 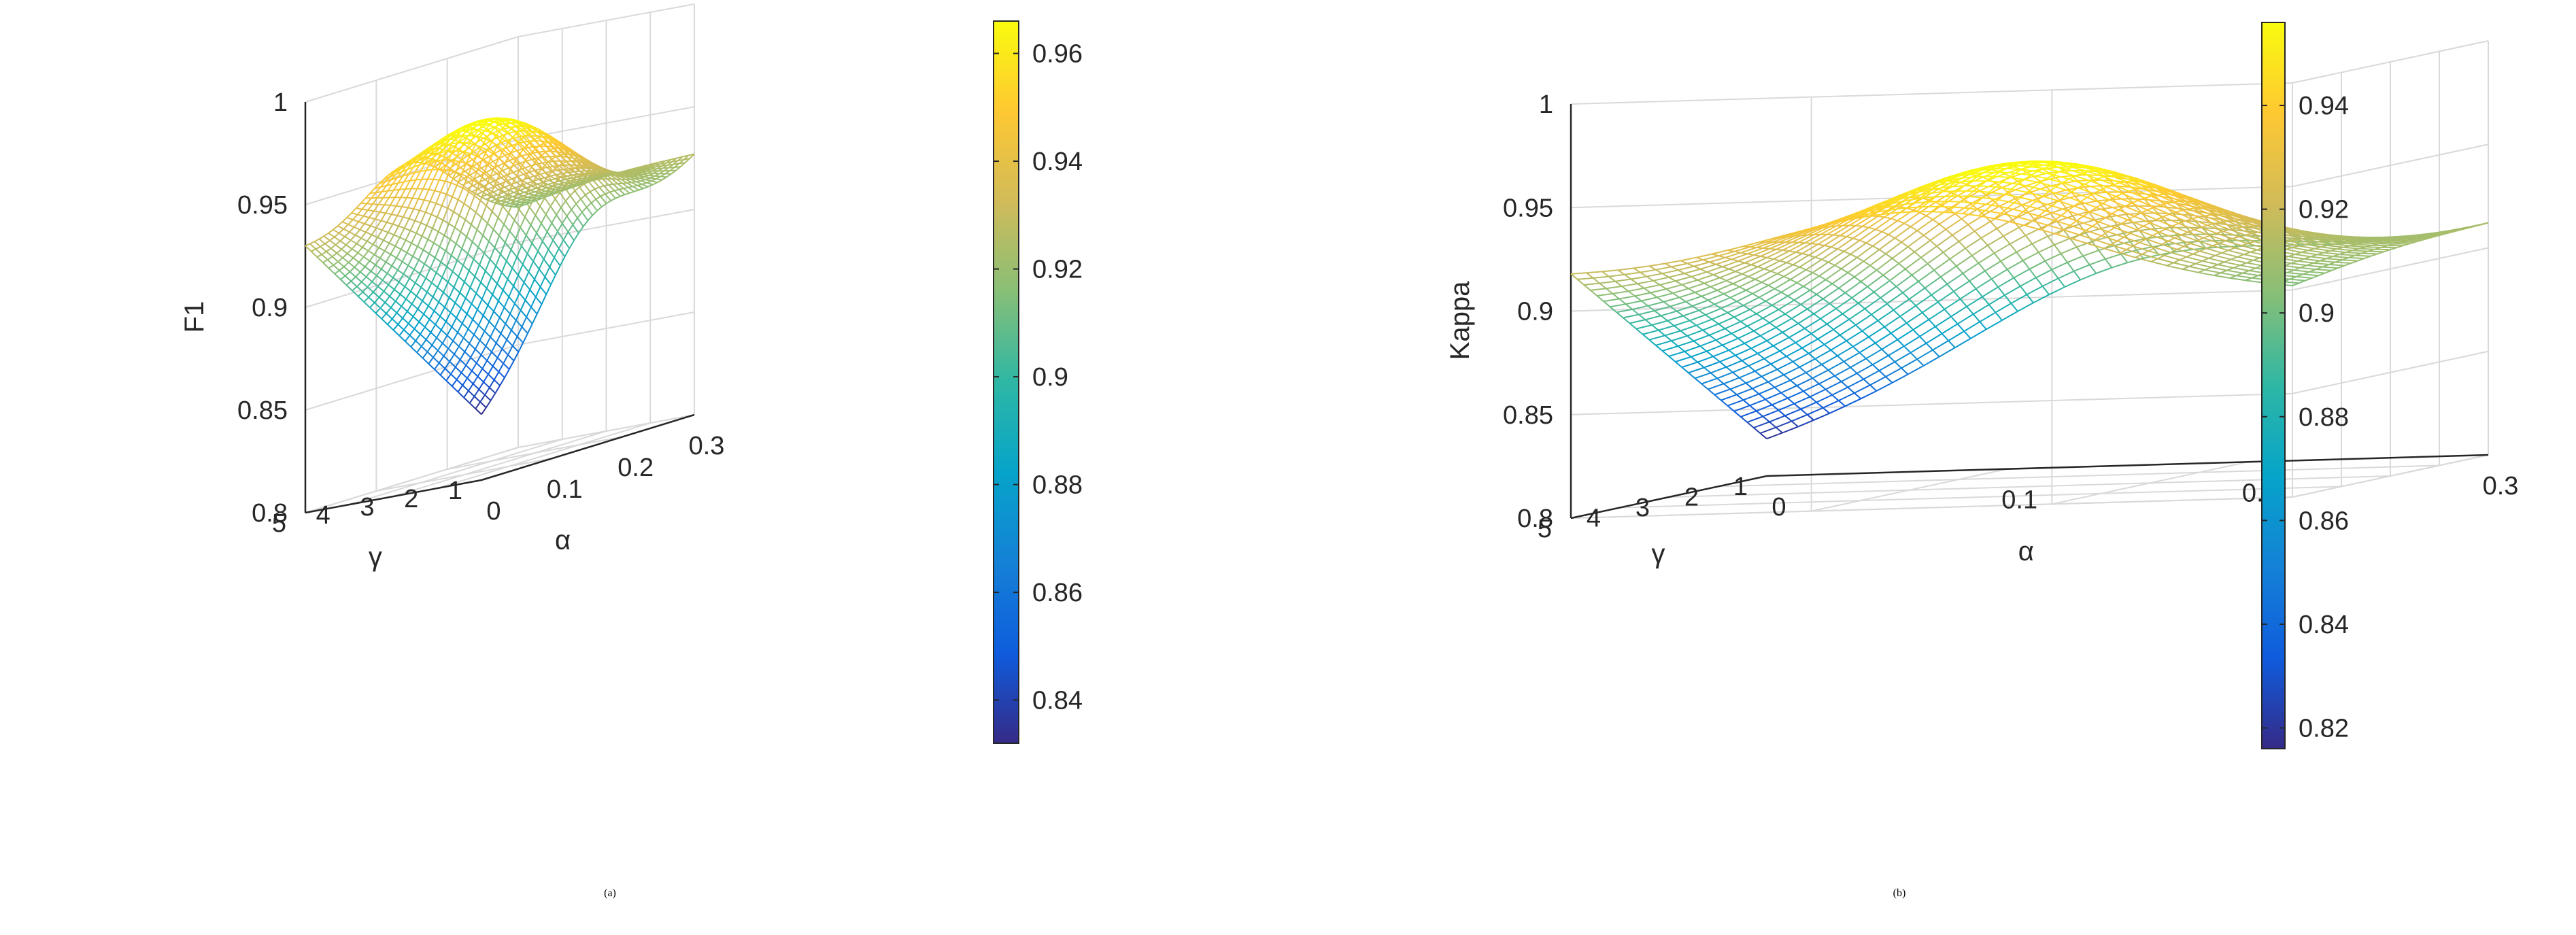 I want to click on axes, so click(x=499, y=308).